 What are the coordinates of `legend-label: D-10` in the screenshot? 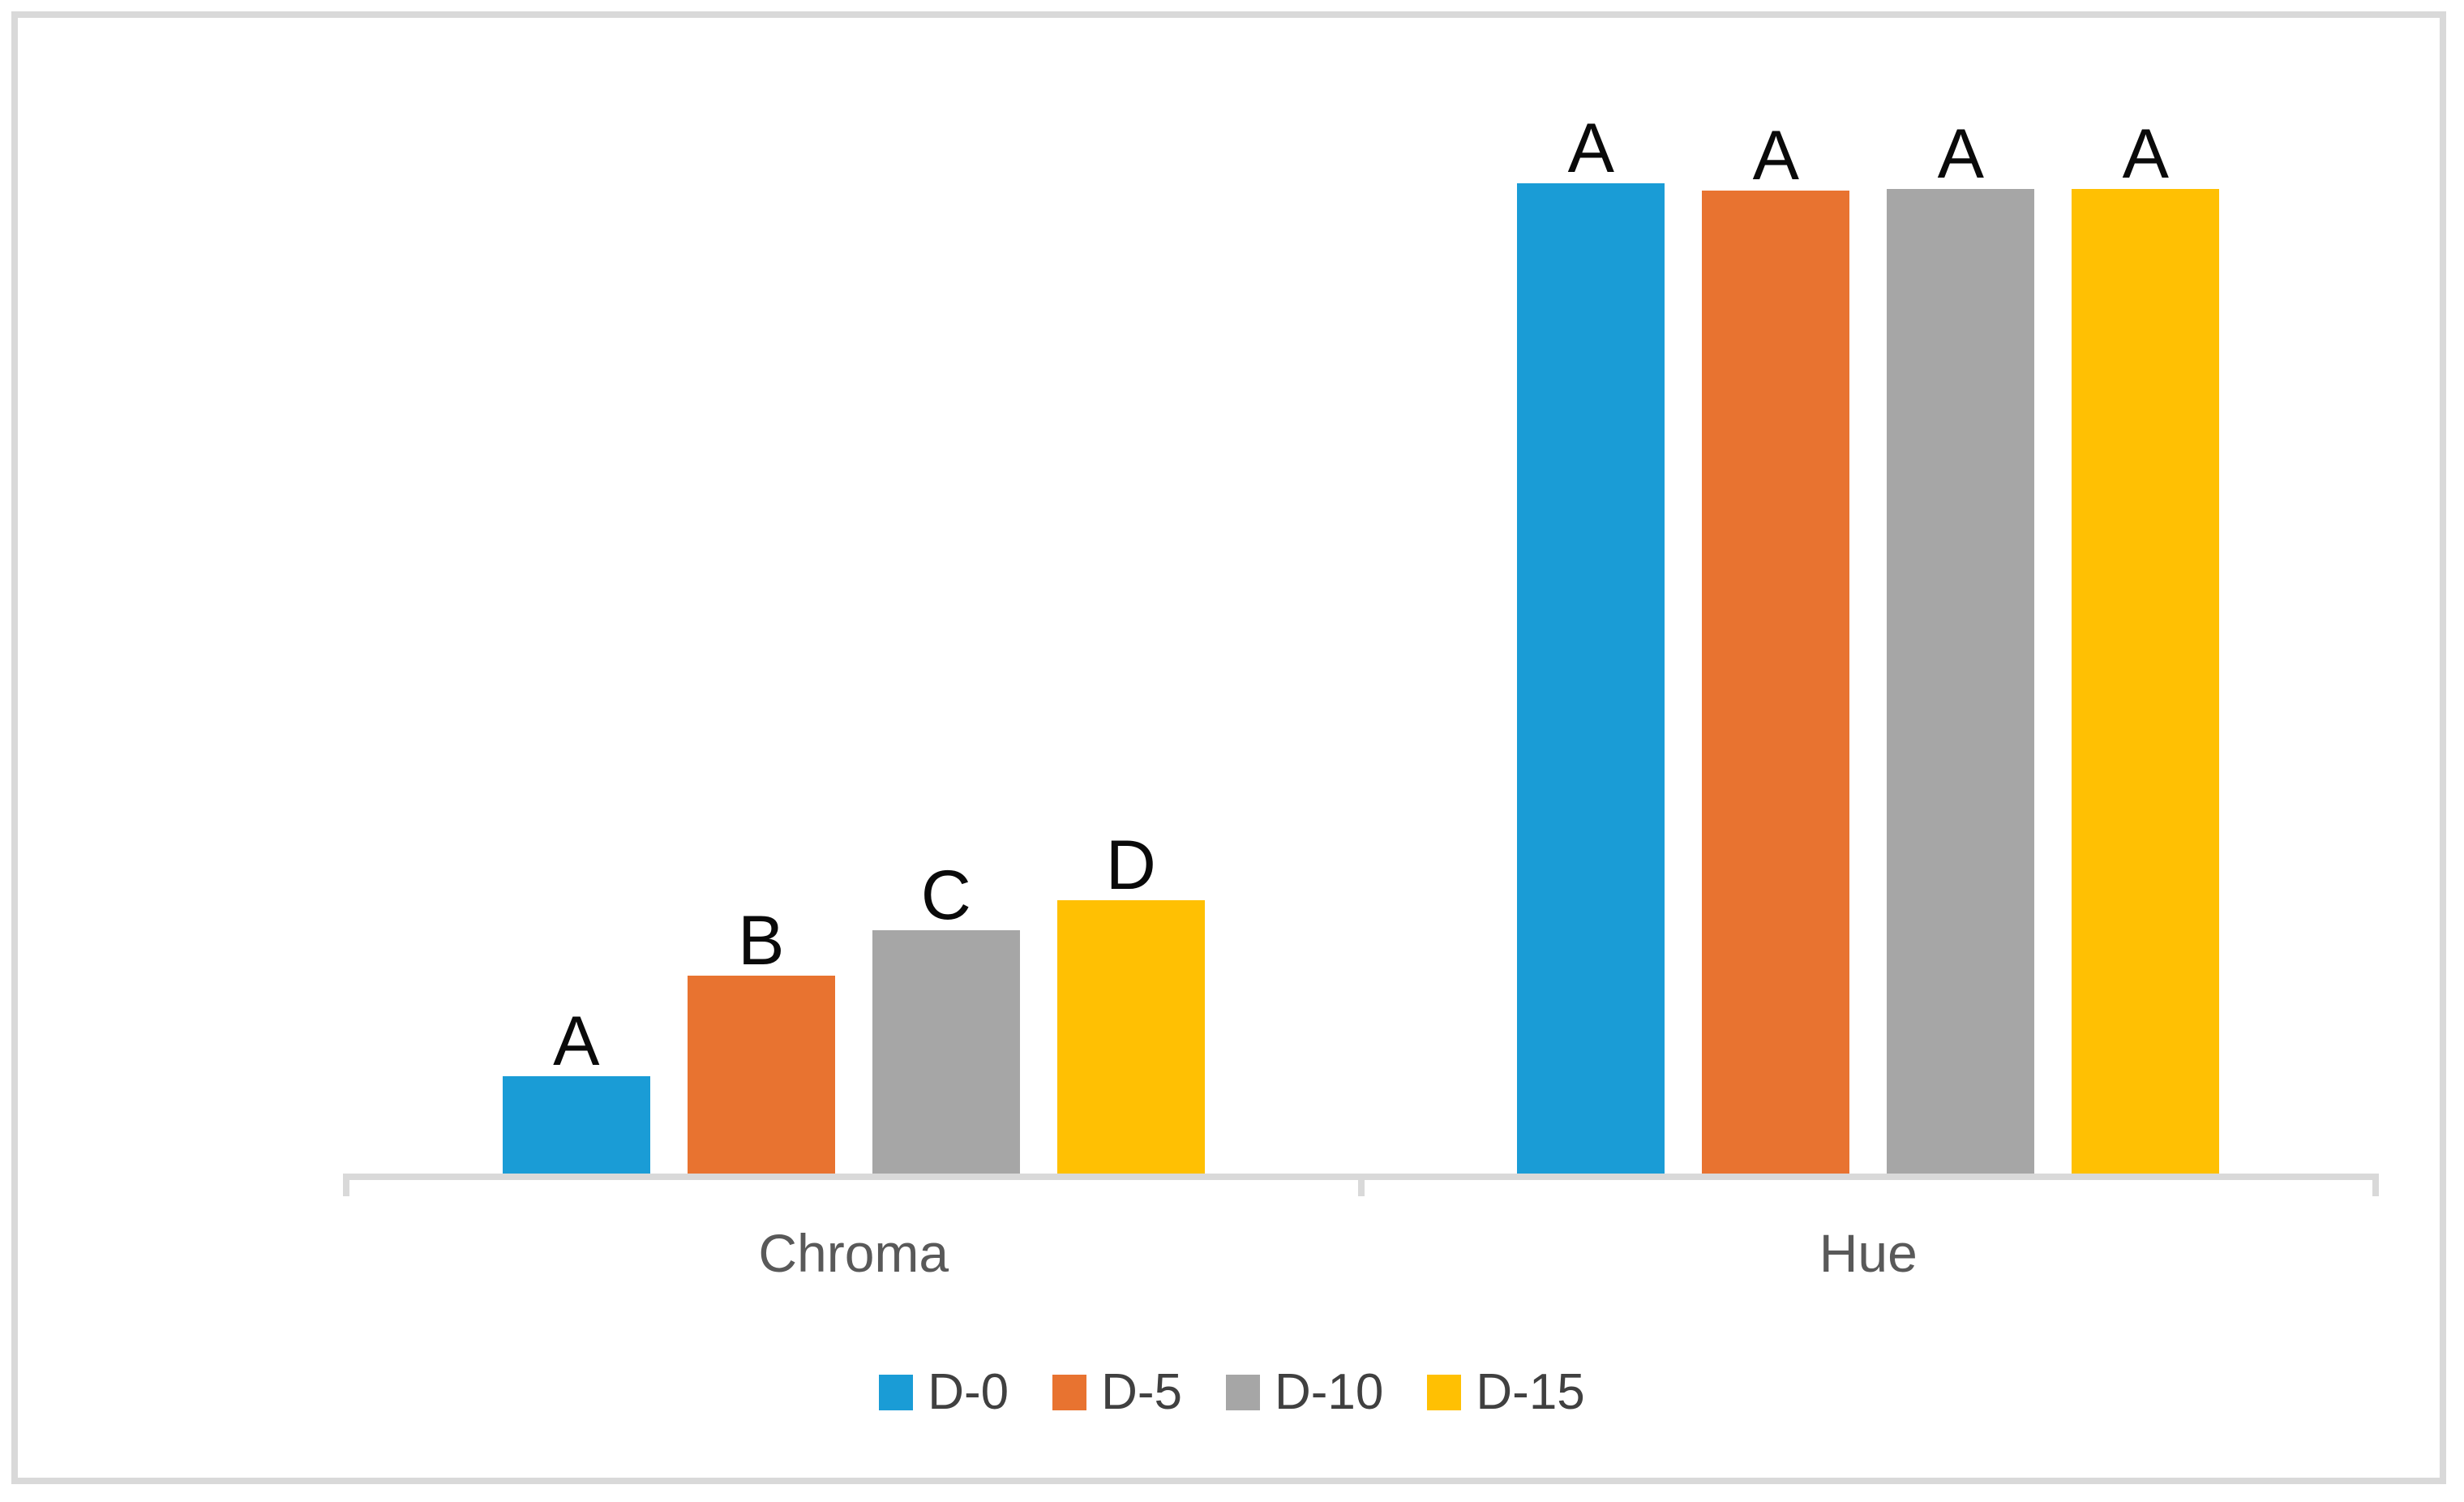 It's located at (1329, 1392).